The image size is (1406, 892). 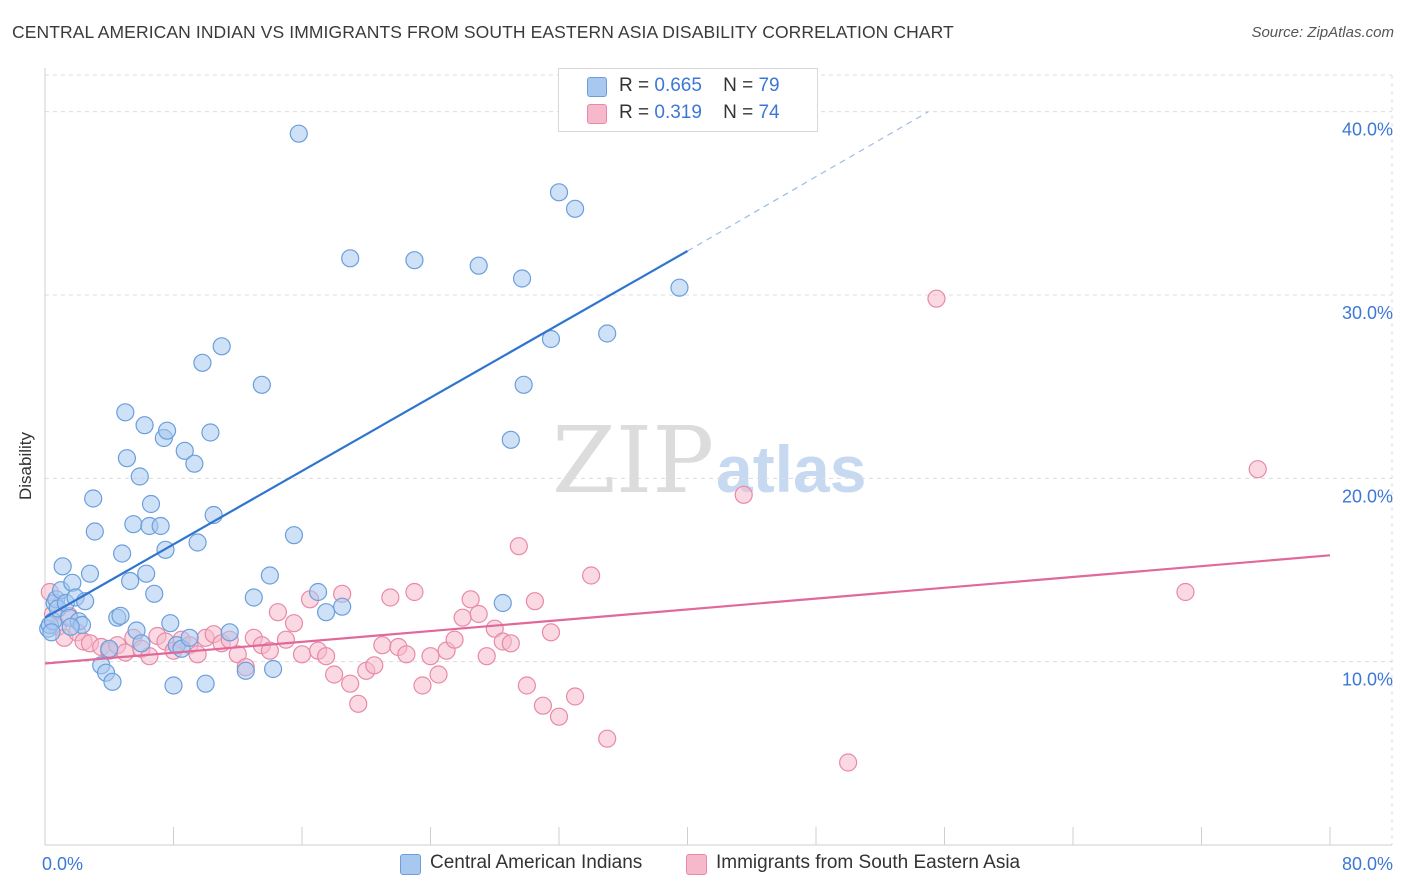 I want to click on x-tick-labels: 0.0% 80.0%, so click(x=717, y=864).